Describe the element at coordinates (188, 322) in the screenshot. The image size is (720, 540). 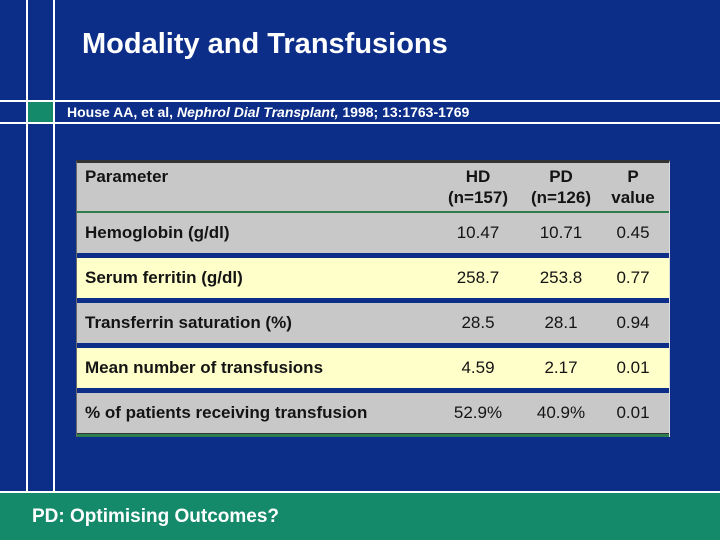
I see `cell-parameter: Transferrin saturation (%)` at that location.